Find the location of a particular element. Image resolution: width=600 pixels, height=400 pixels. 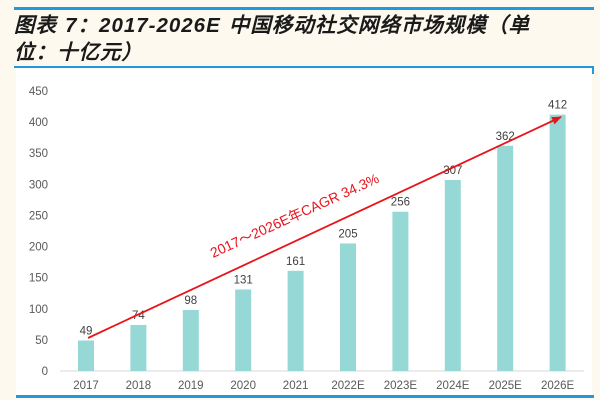

y-tick-label: 0 is located at coordinates (45, 372).